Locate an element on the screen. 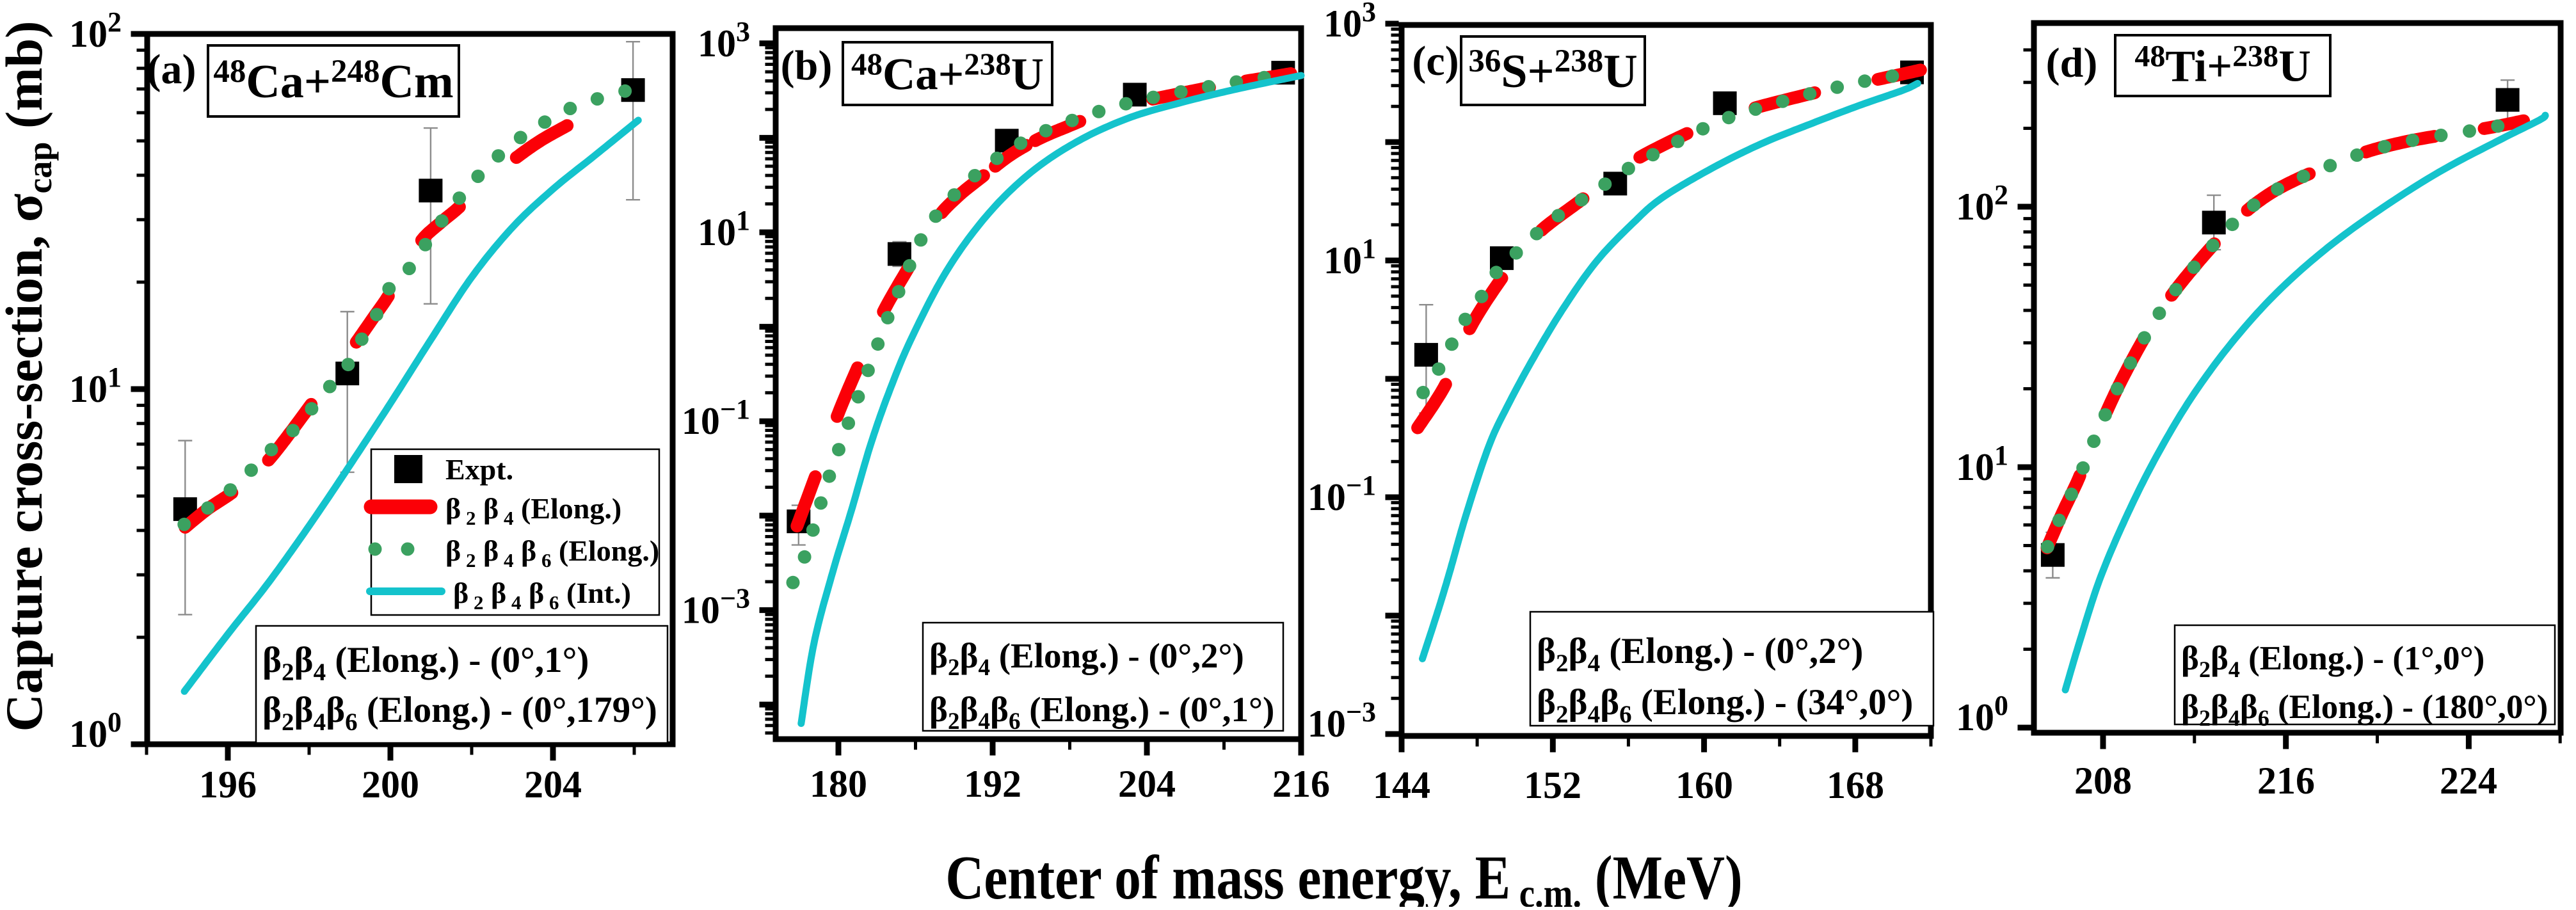 This screenshot has width=2576, height=910. svg-text: β2β4β6 (Elong.) - (0°,1°) is located at coordinates (1101, 712).